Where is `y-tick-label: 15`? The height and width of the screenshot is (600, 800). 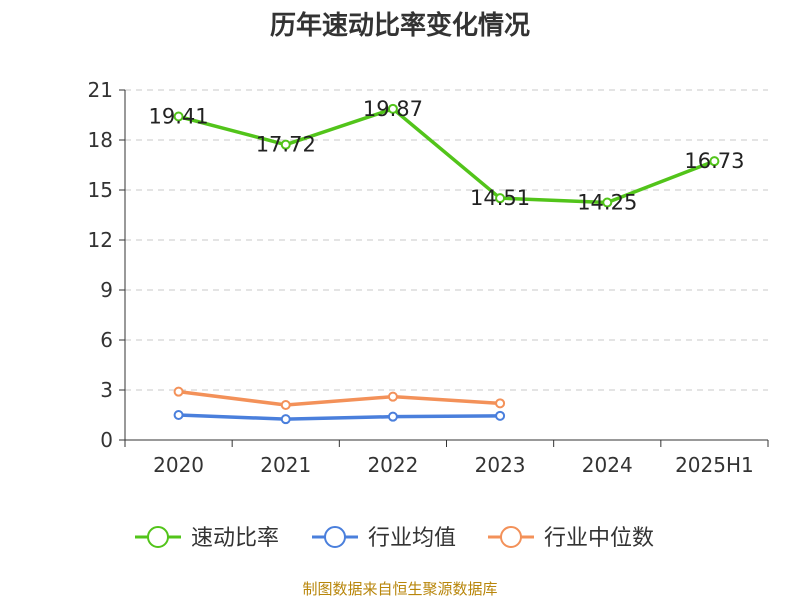 y-tick-label: 15 is located at coordinates (100, 190).